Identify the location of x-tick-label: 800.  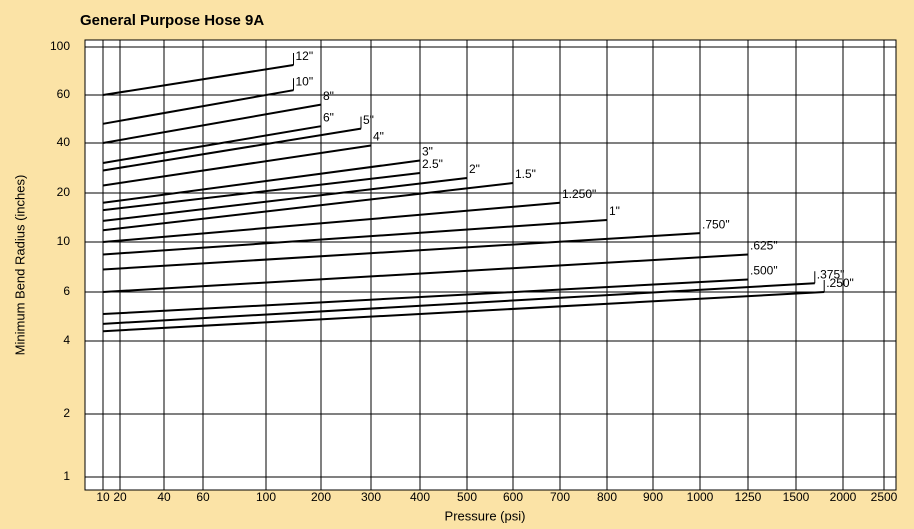
(607, 497).